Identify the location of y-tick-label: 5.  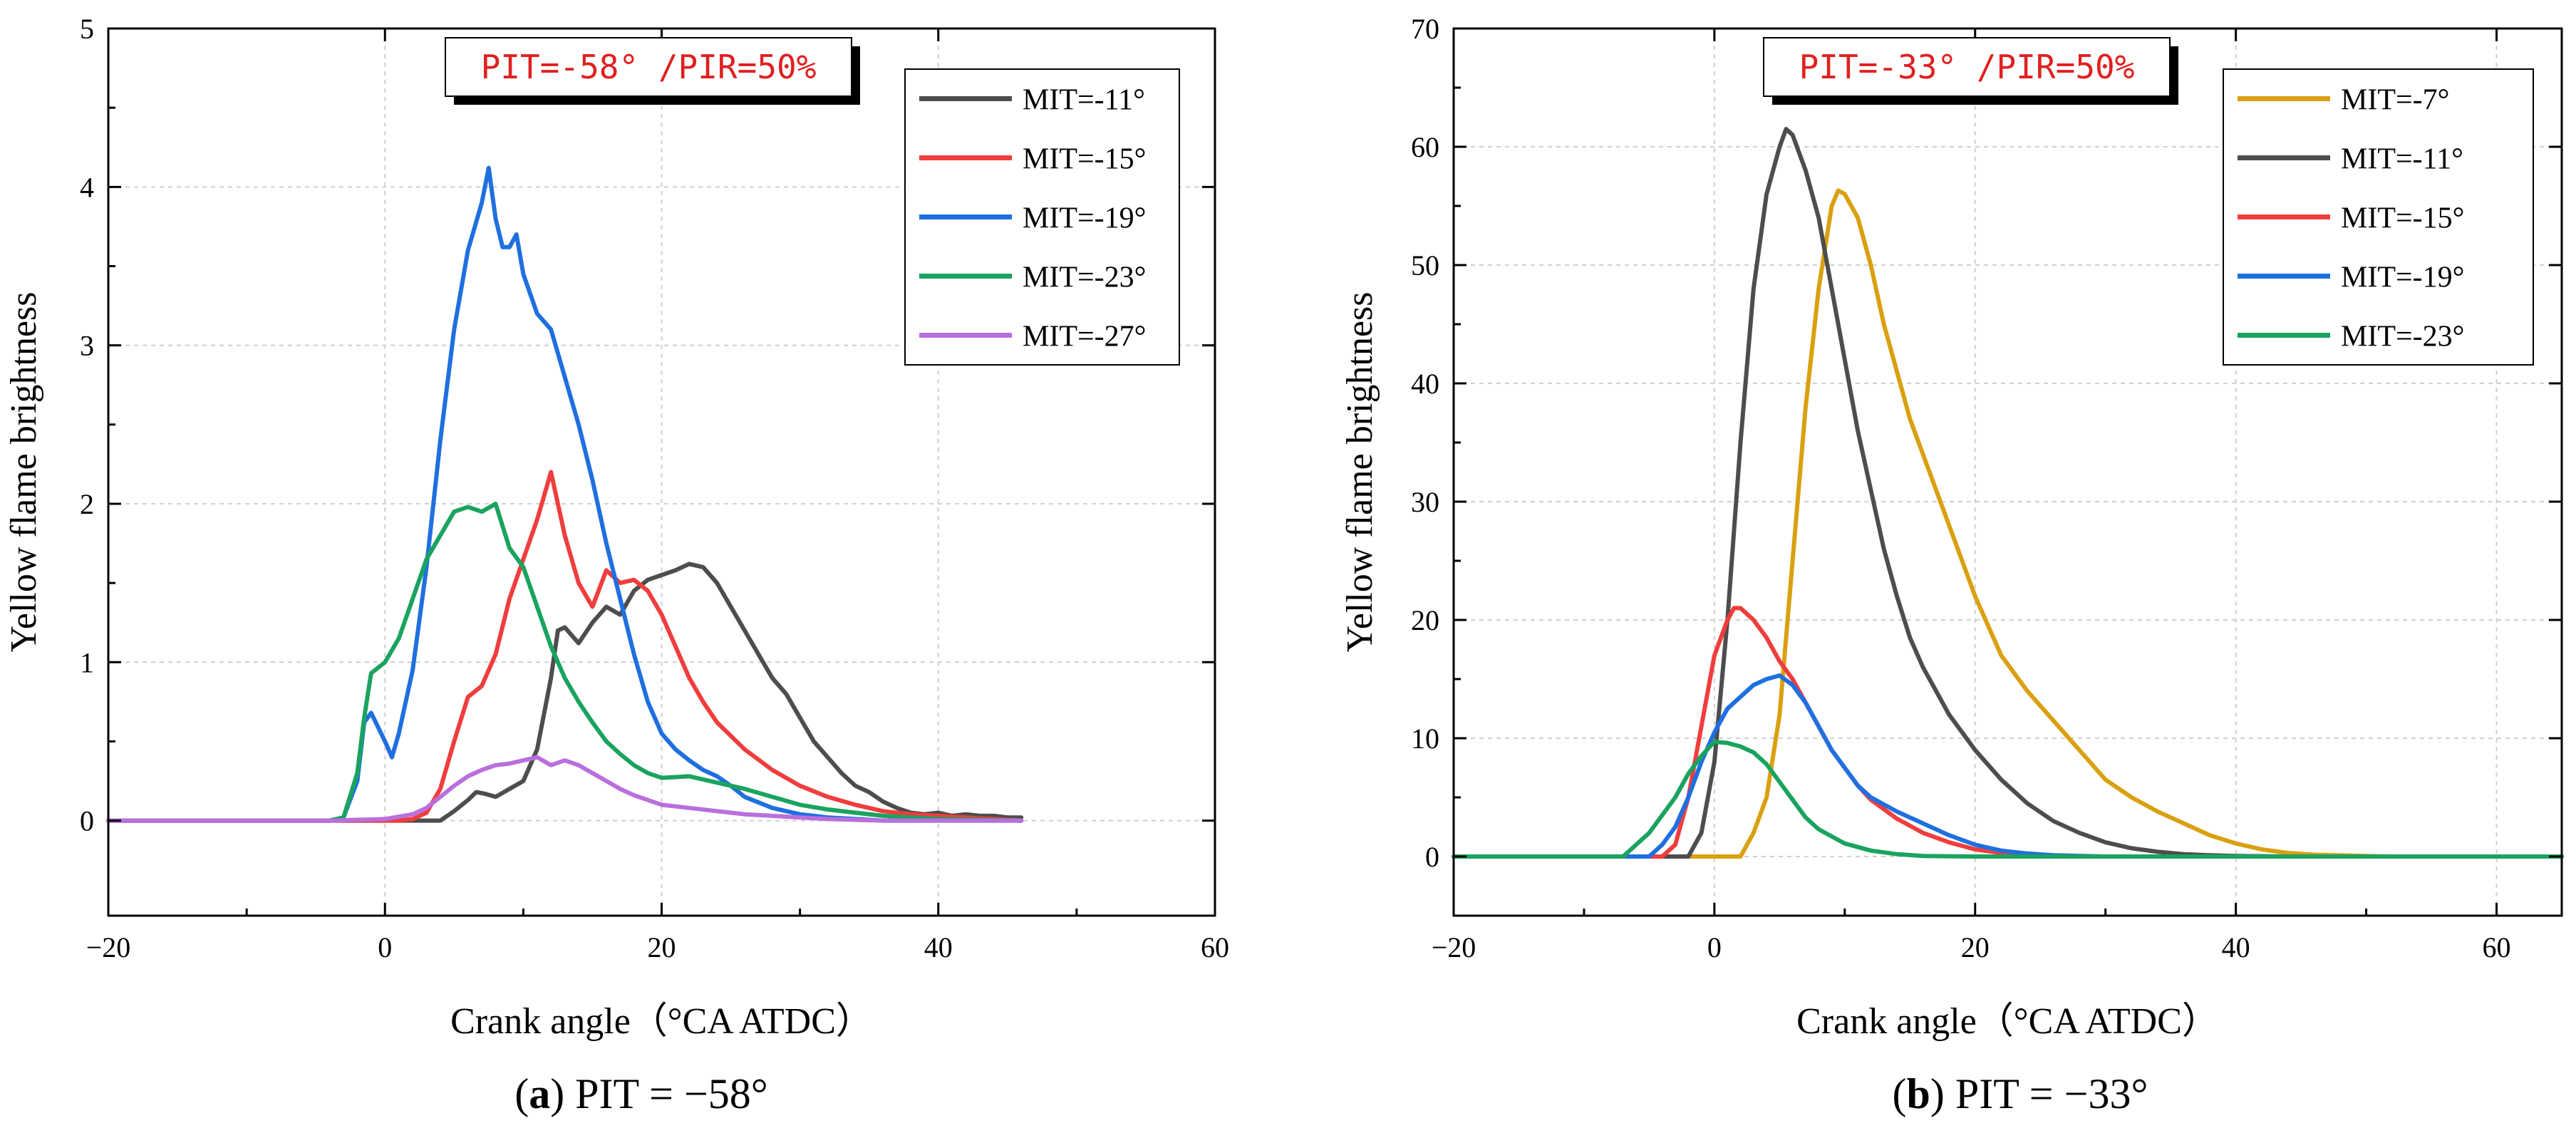
(87, 29).